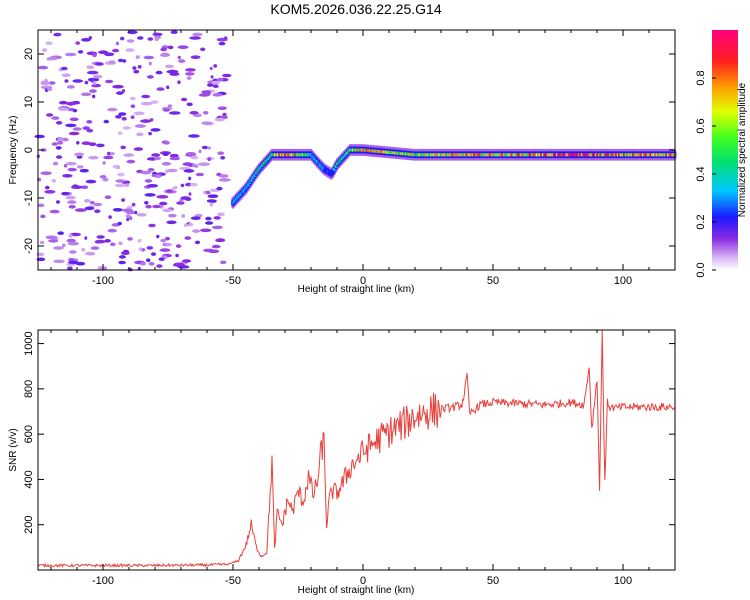  What do you see at coordinates (13, 150) in the screenshot?
I see `spectrogram-y-axis-label: Frequency (Hz)` at bounding box center [13, 150].